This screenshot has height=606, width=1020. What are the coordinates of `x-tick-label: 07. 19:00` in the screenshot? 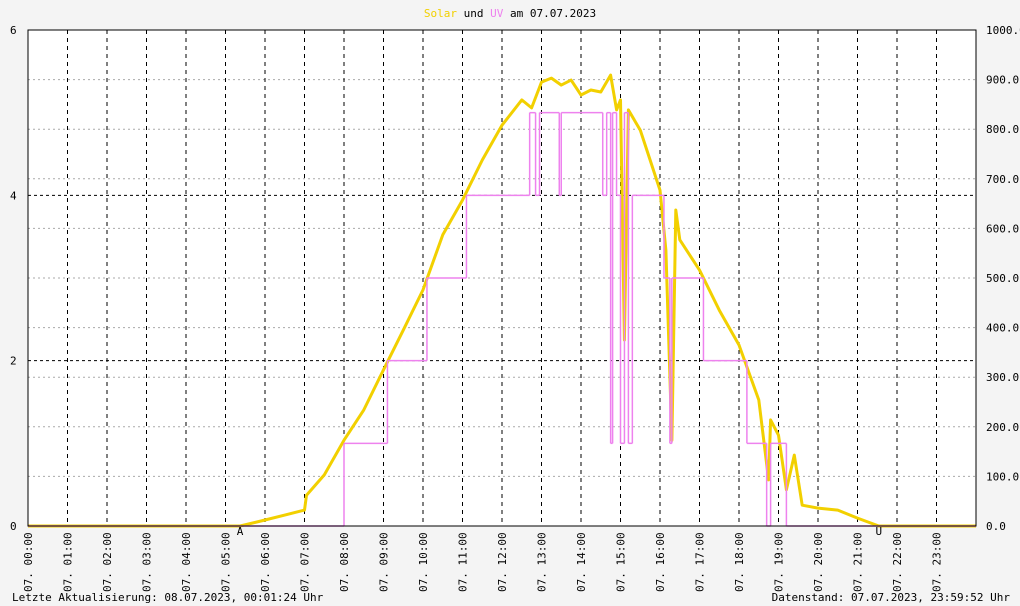 It's located at (779, 562).